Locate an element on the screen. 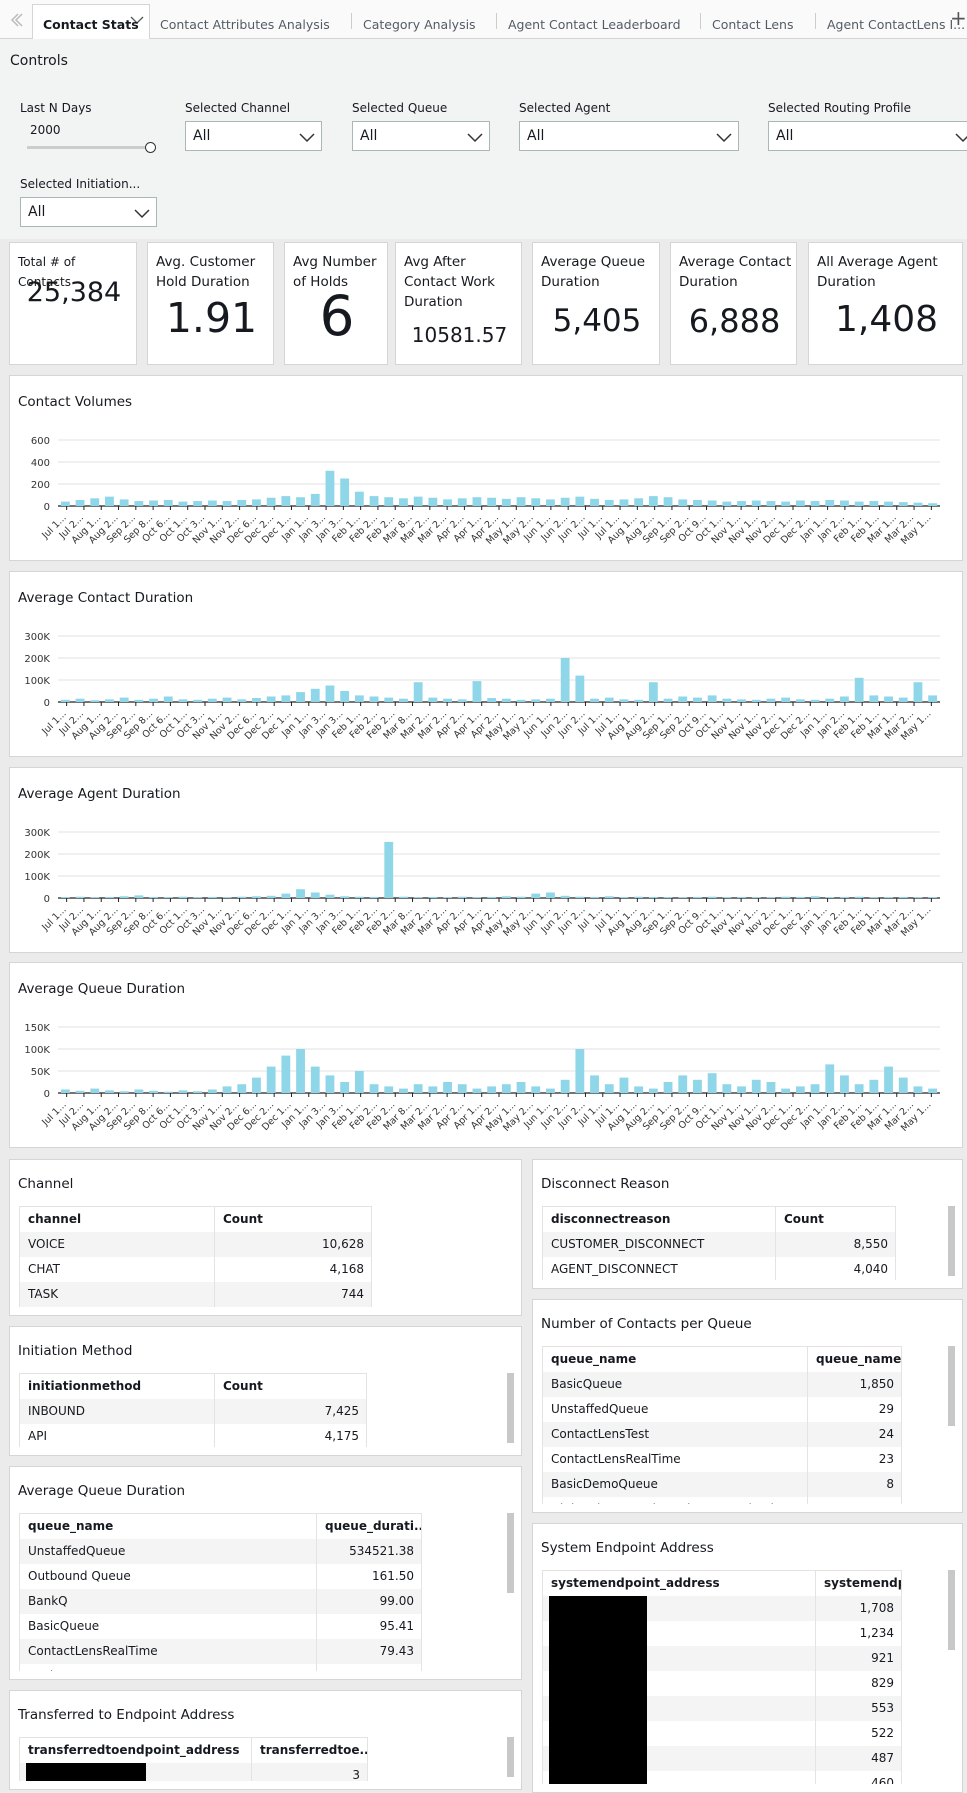 Image resolution: width=967 pixels, height=1793 pixels. table-cell: 10,628 is located at coordinates (293, 1244).